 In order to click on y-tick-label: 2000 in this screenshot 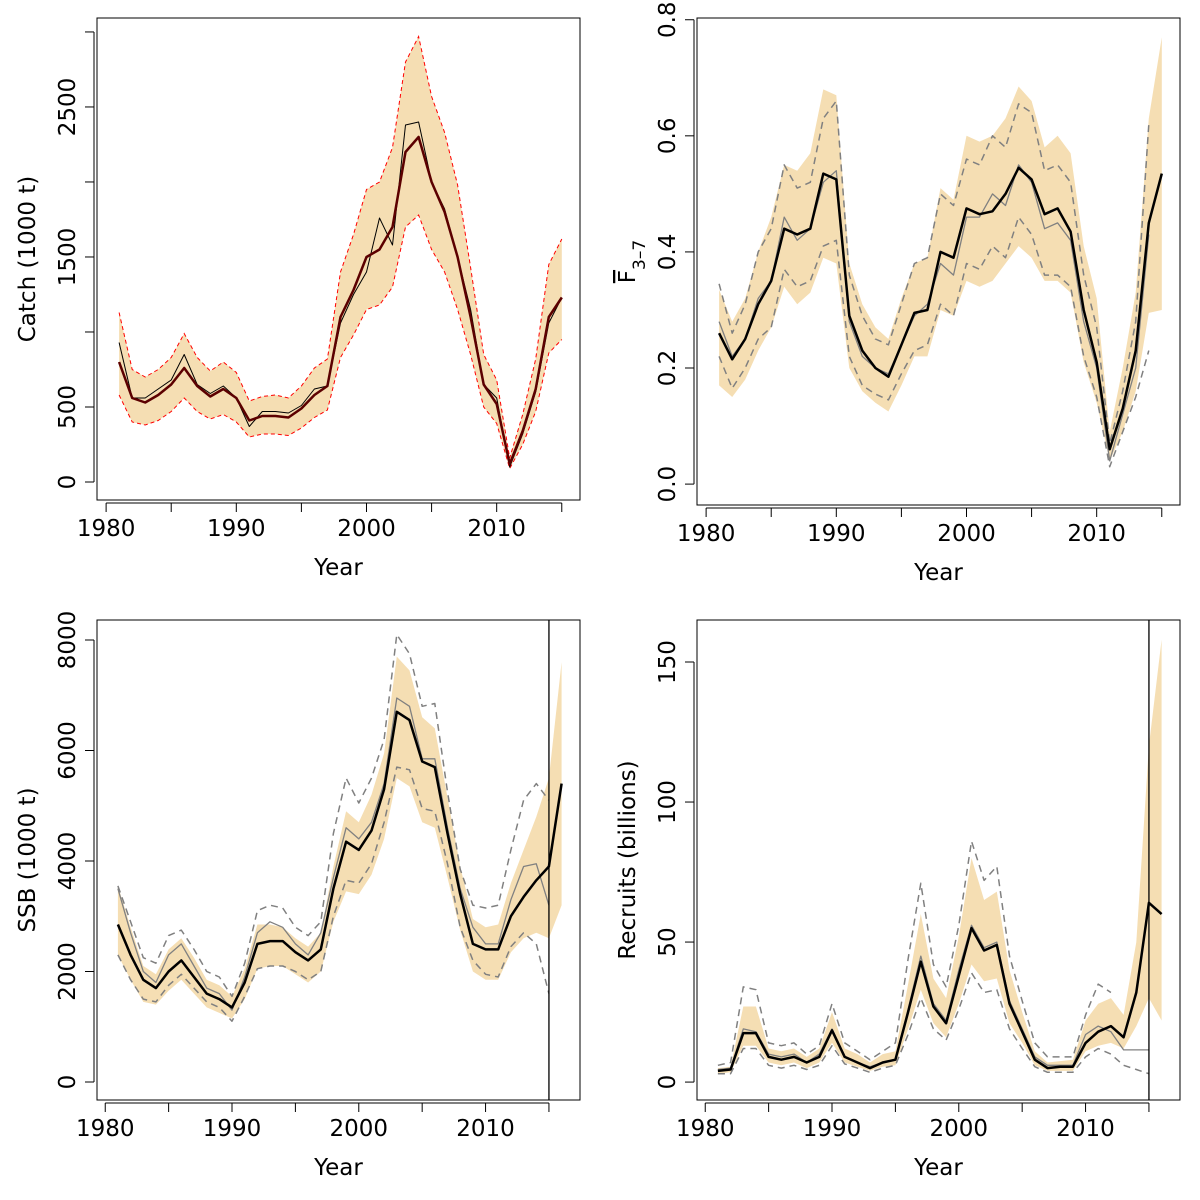, I will do `click(68, 971)`.